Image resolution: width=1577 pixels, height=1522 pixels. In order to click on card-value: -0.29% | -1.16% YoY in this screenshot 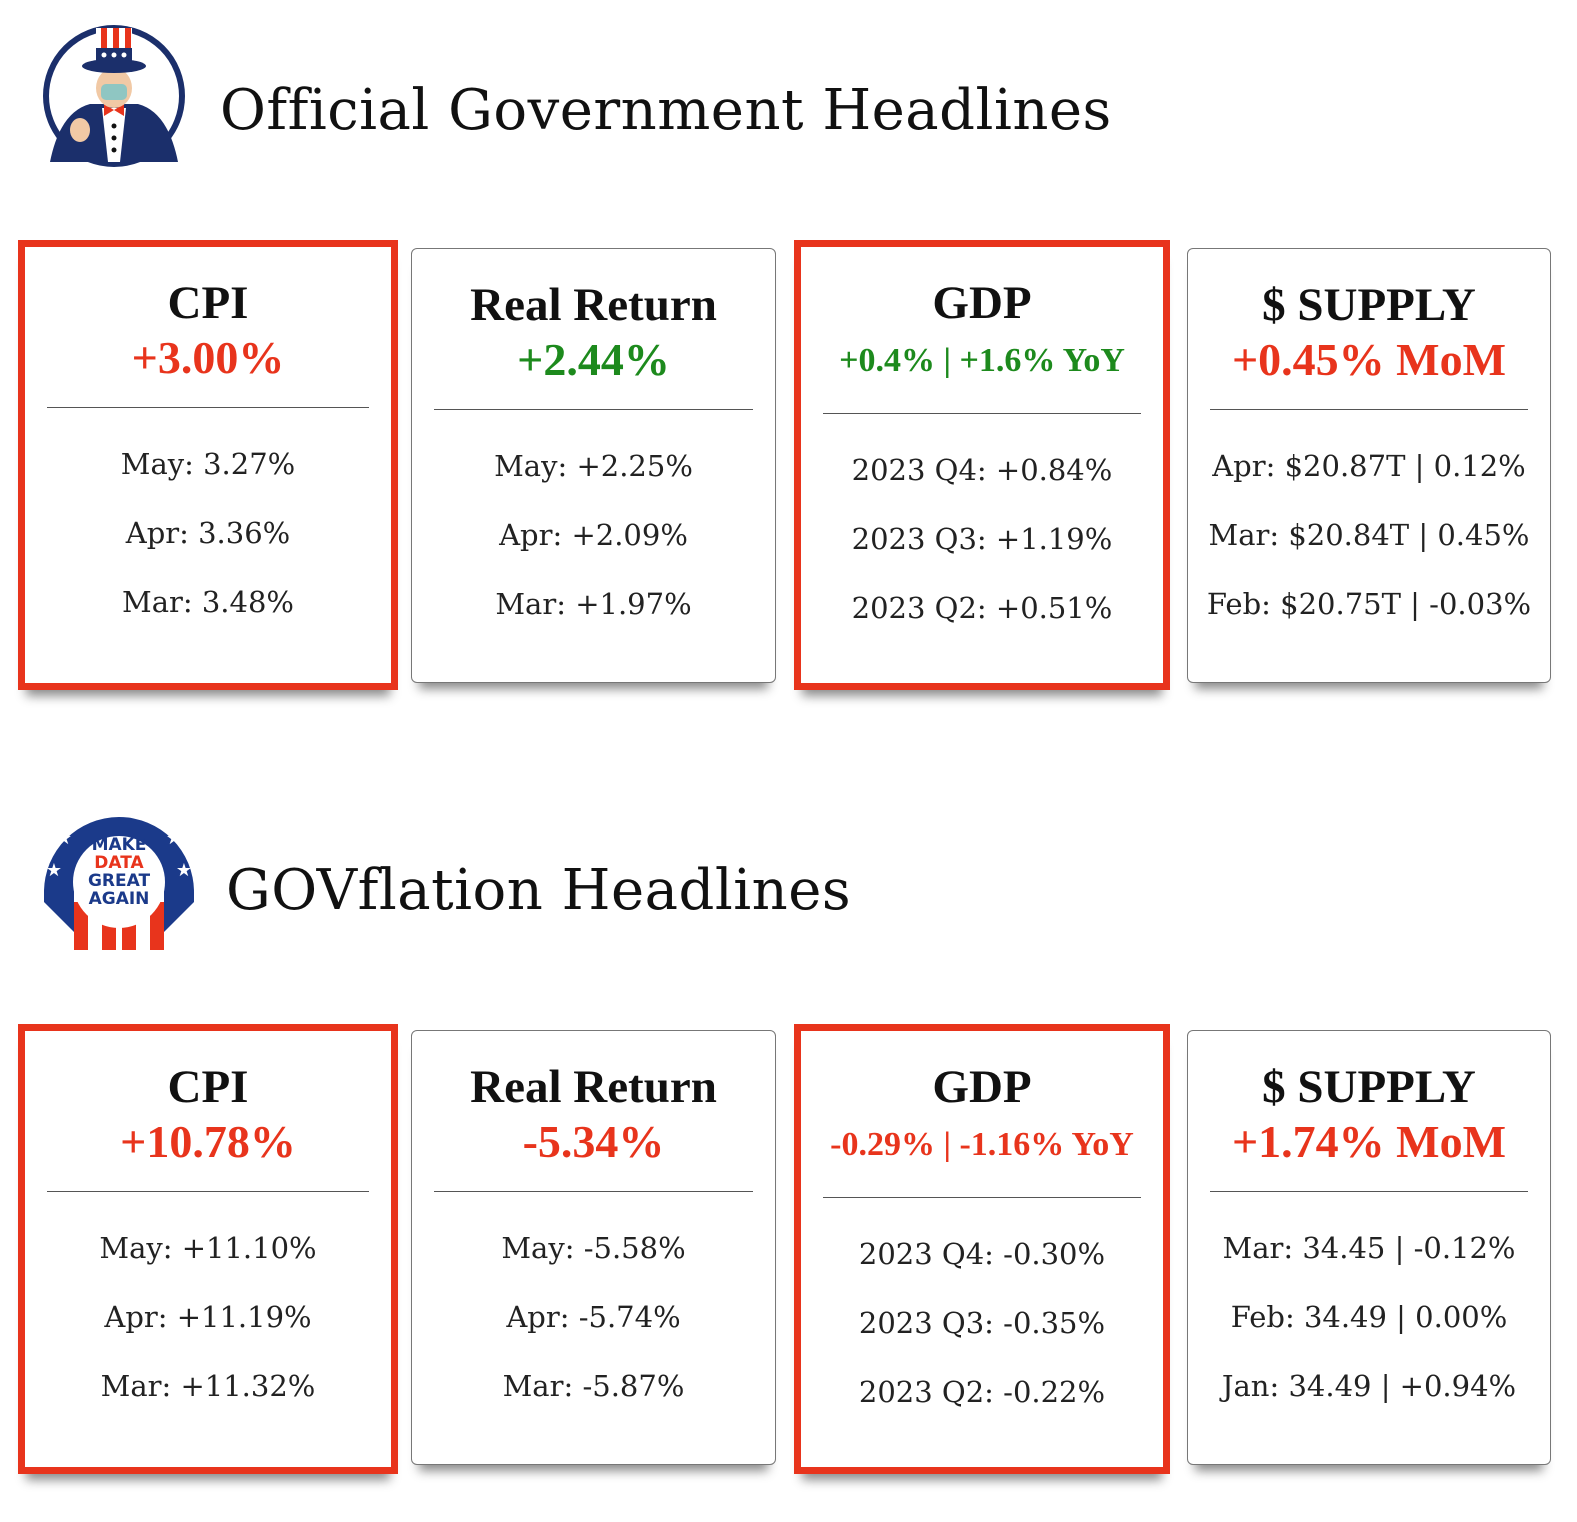, I will do `click(982, 1144)`.